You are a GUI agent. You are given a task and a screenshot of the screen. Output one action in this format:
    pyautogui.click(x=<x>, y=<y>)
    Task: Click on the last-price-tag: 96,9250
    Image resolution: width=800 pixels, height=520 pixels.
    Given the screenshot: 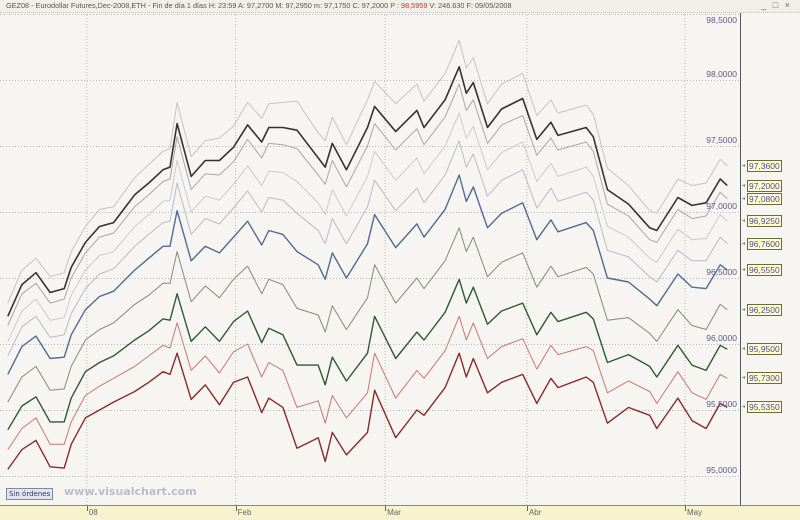 What is the action you would take?
    pyautogui.click(x=762, y=221)
    